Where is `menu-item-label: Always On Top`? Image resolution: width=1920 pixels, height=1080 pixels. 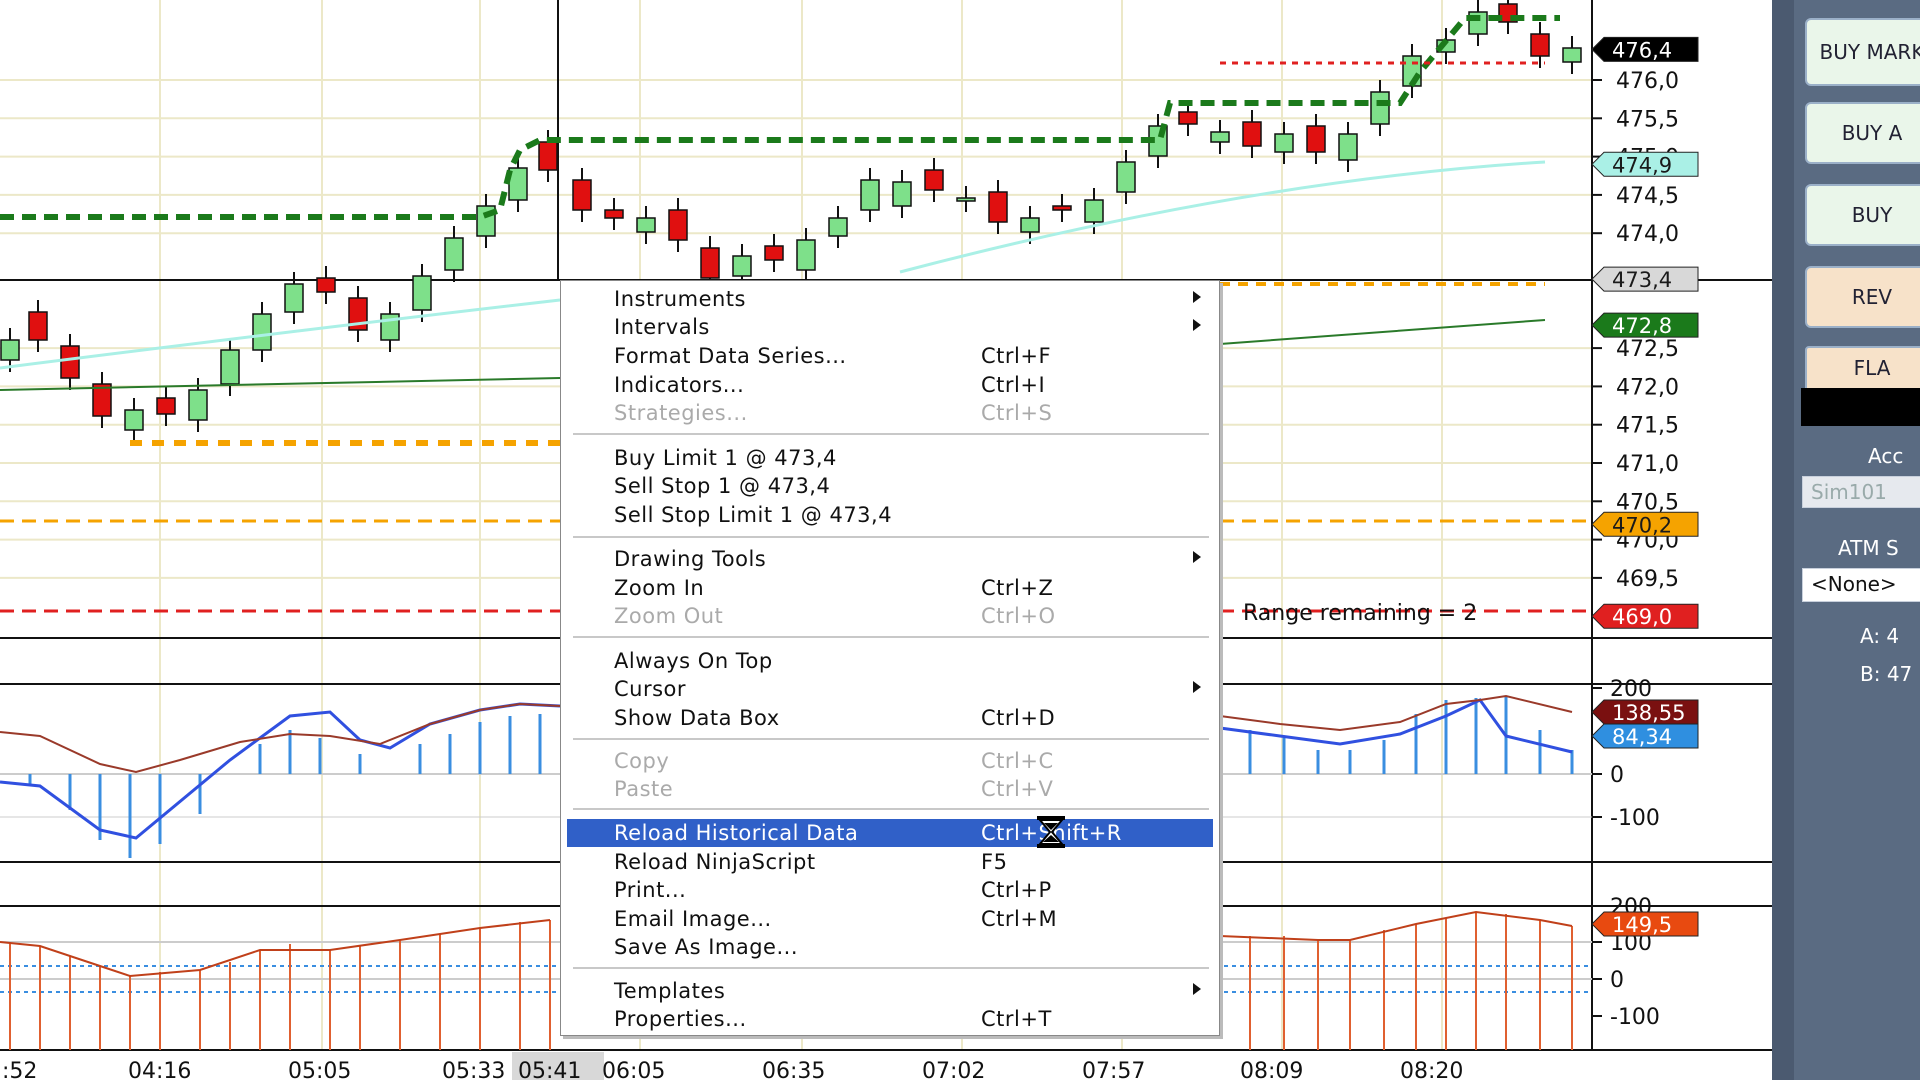
menu-item-label: Always On Top is located at coordinates (693, 661).